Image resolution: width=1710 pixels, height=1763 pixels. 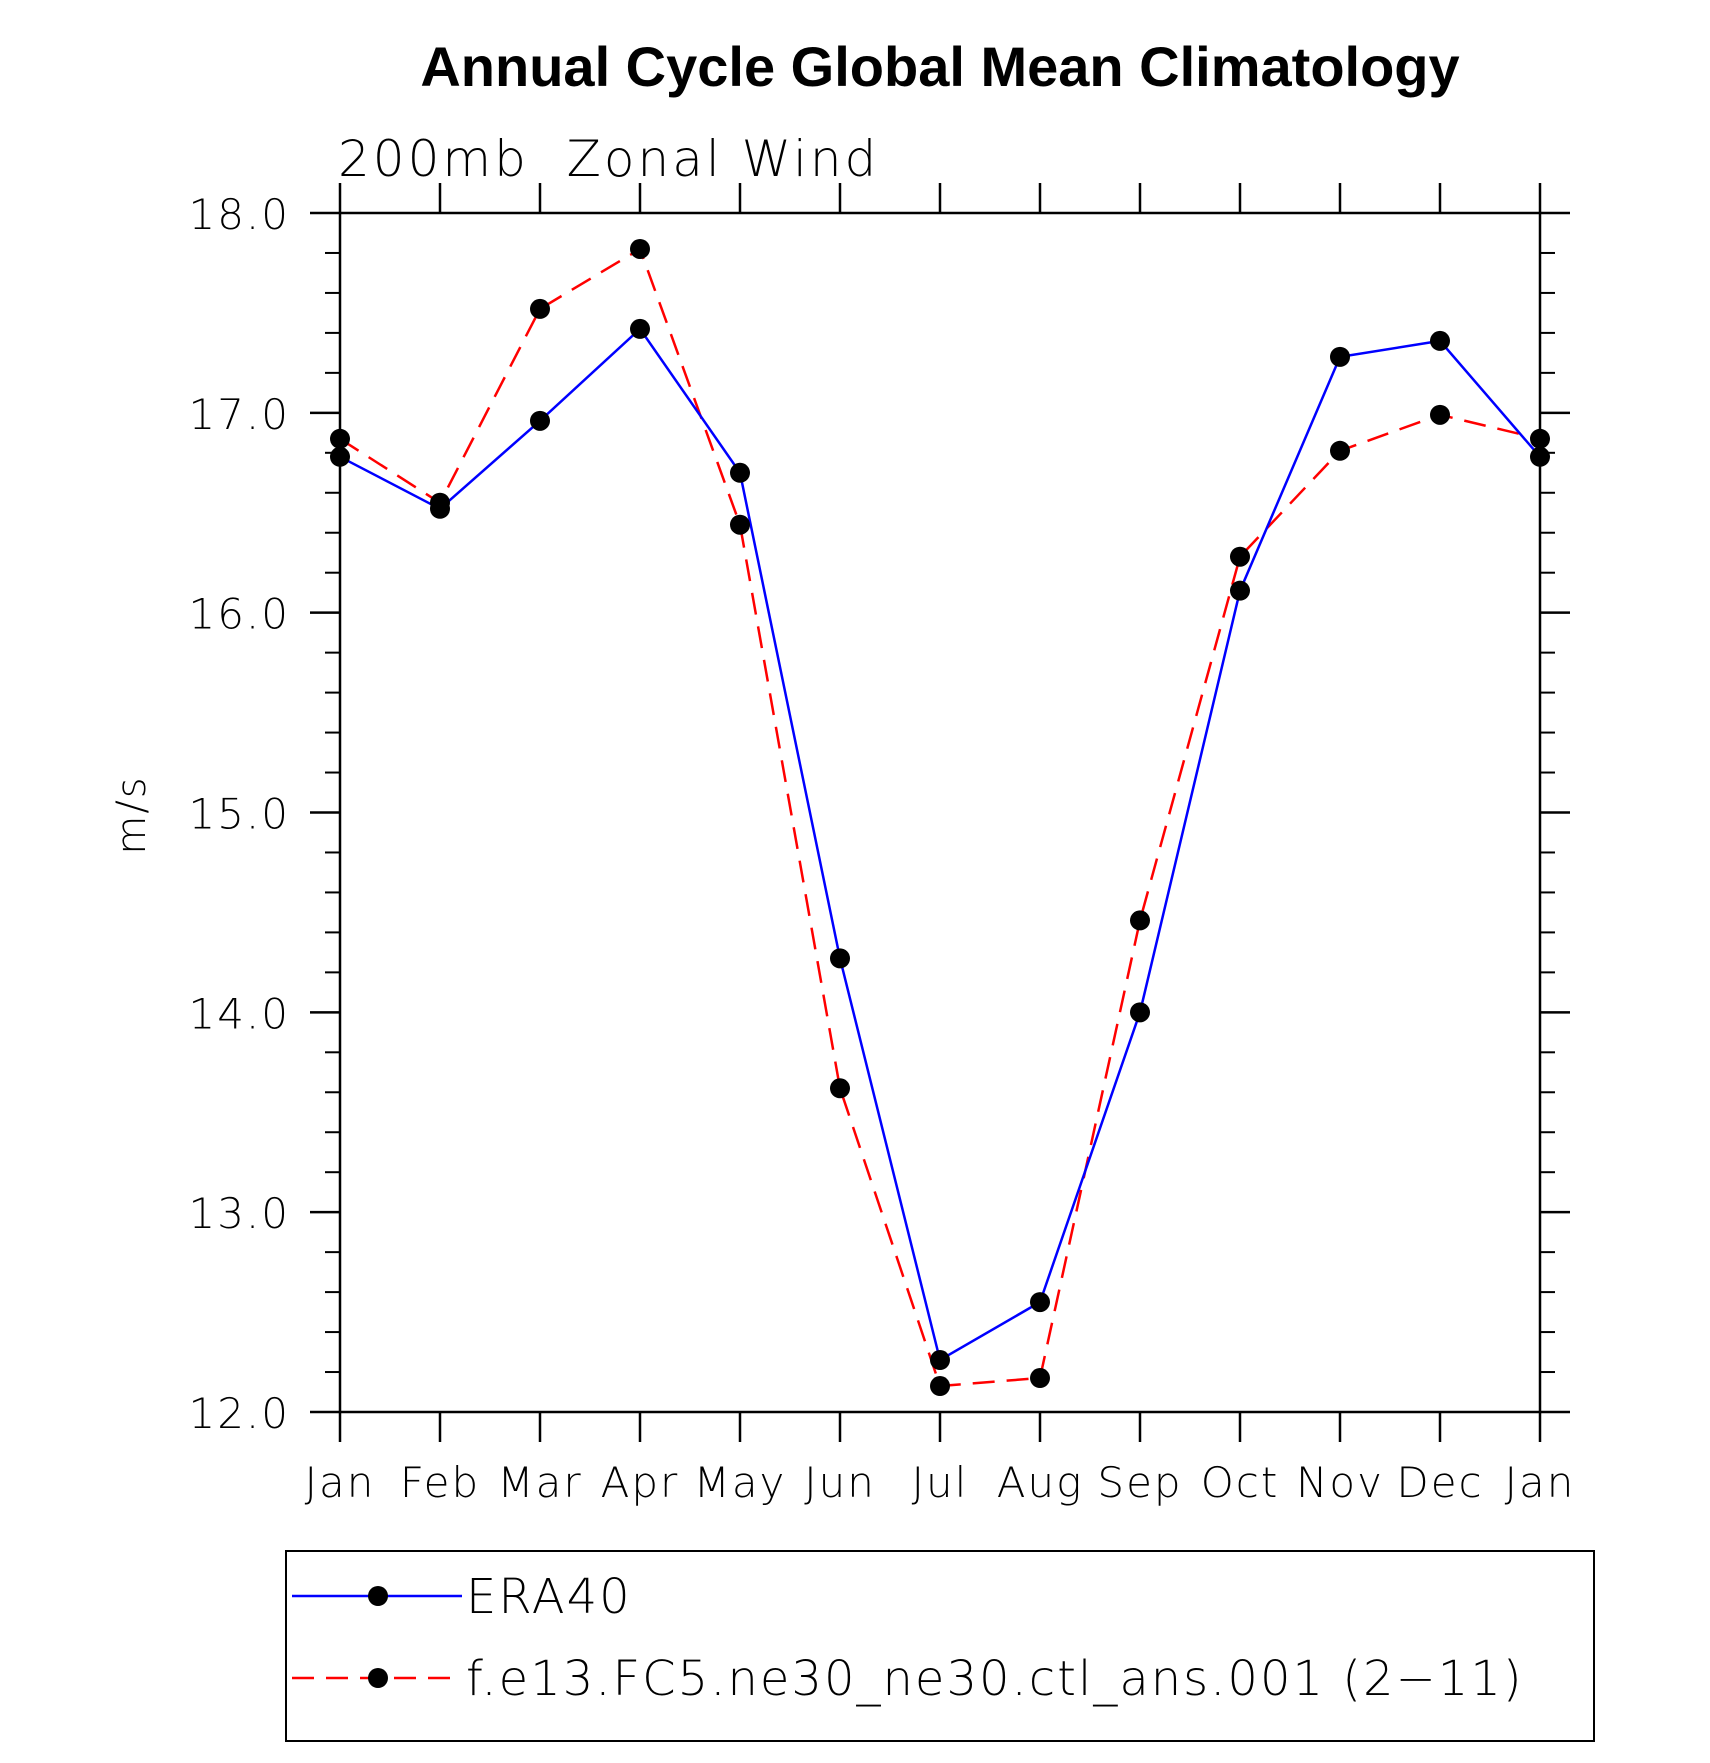 I want to click on x-tick-label: Apr, so click(x=640, y=1482).